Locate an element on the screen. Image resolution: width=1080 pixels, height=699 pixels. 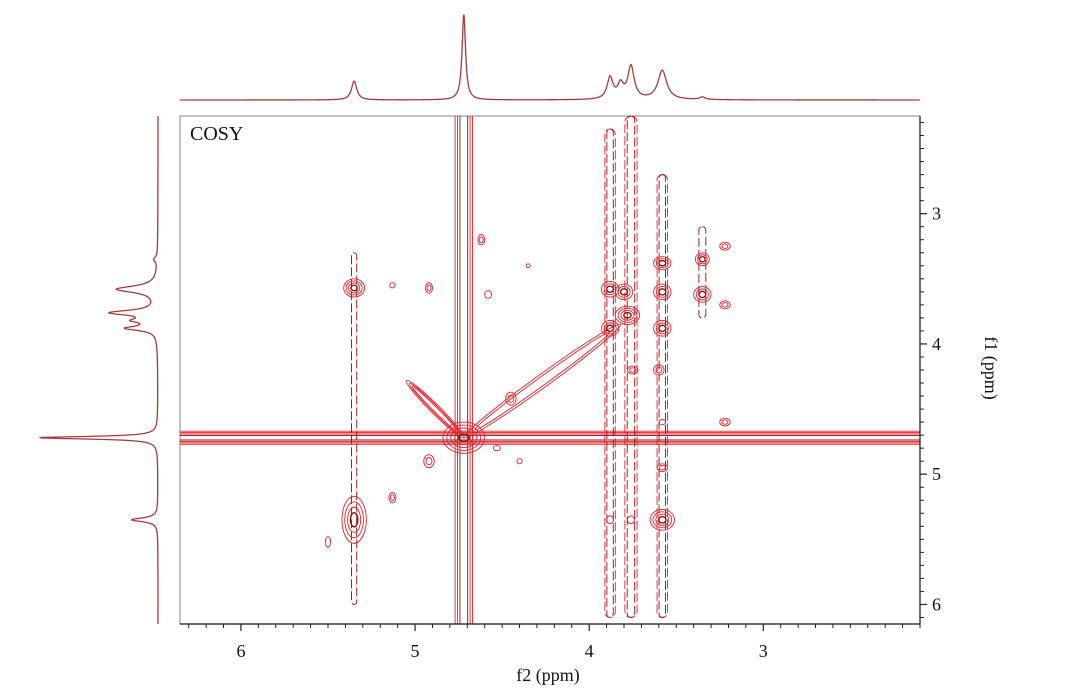
f1-projection-spectrum is located at coordinates (98, 370).